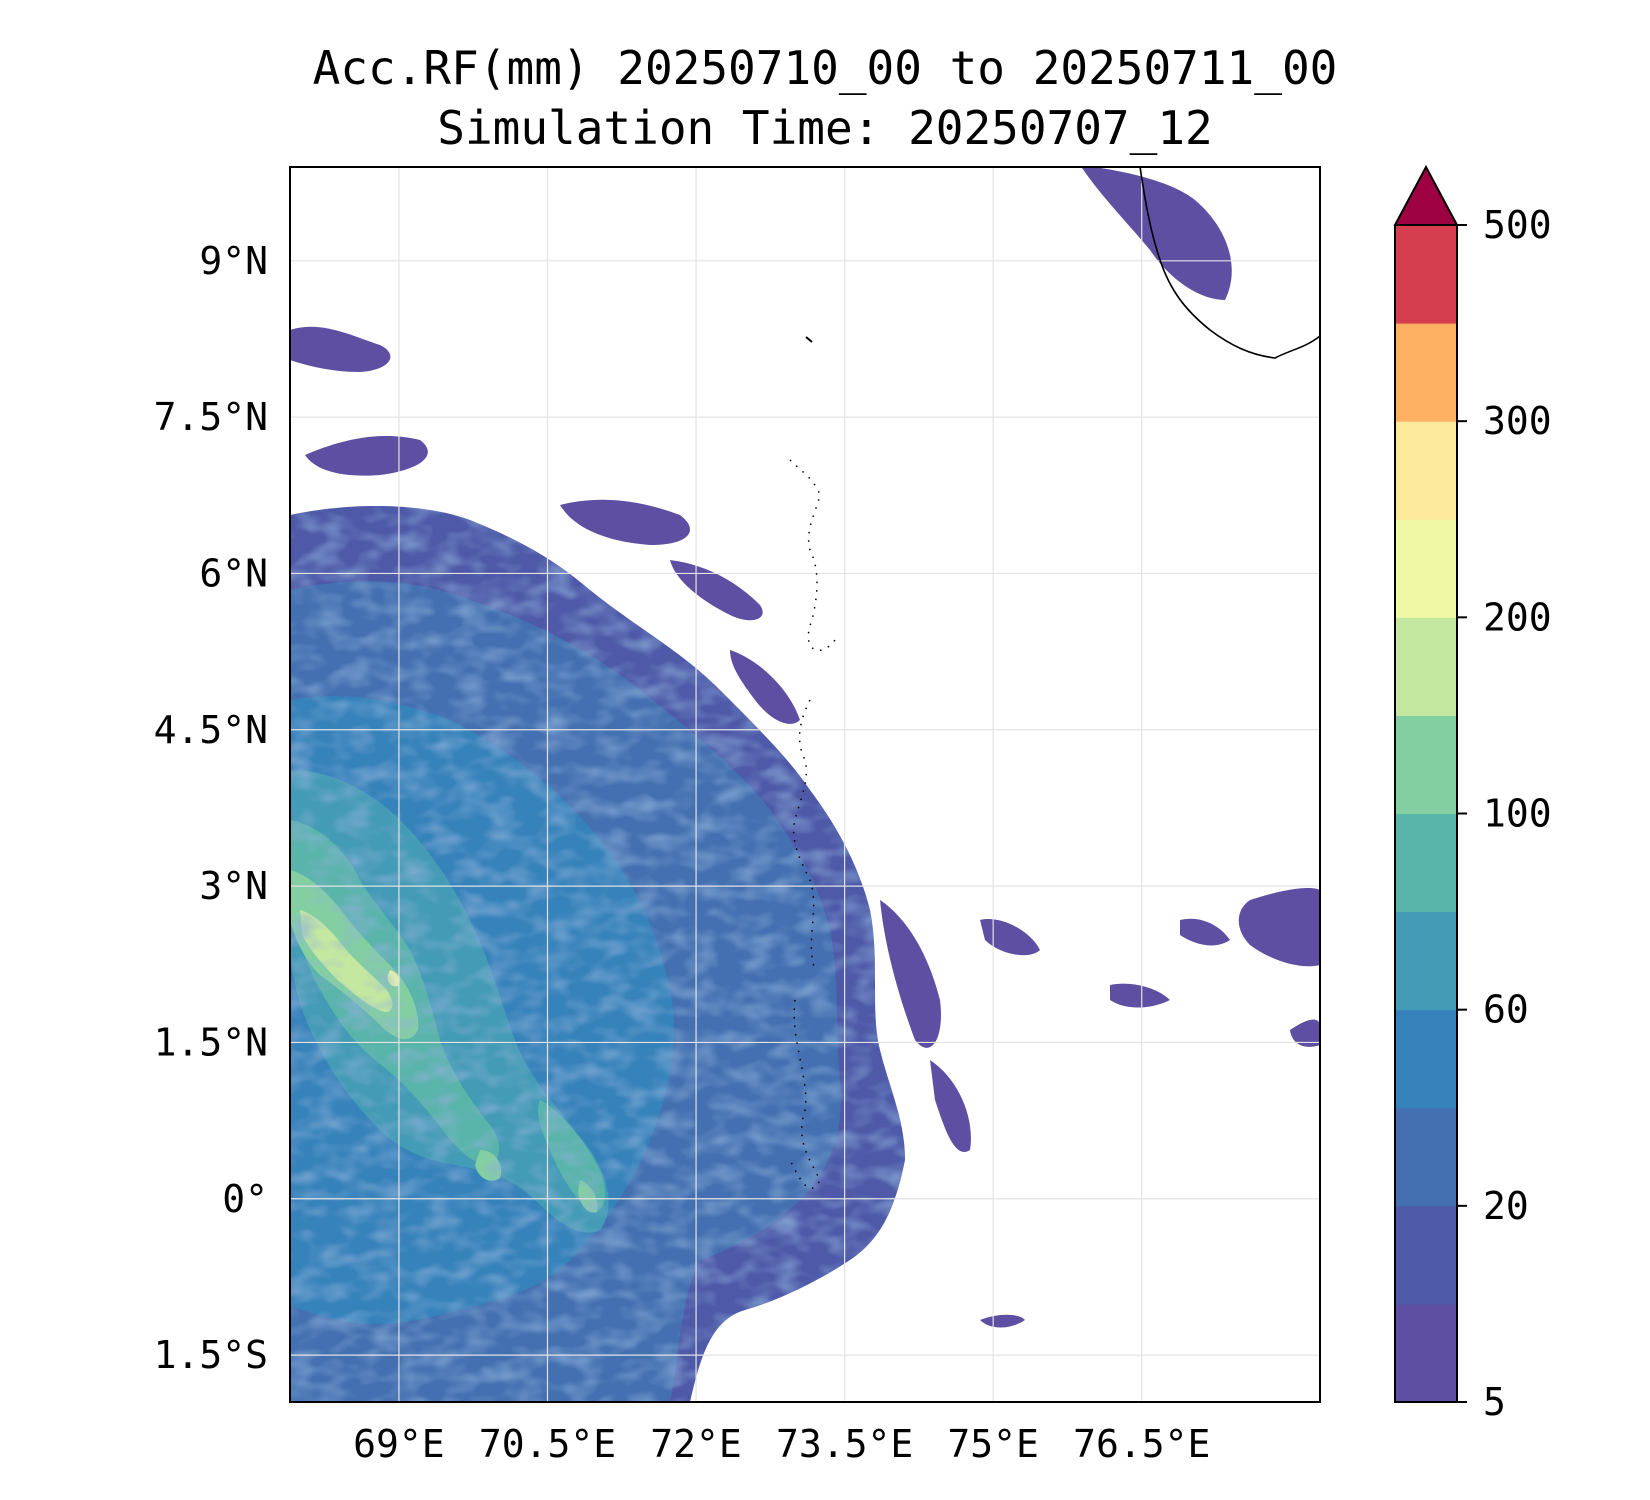 This screenshot has width=1650, height=1500. What do you see at coordinates (211, 417) in the screenshot?
I see `lat-tick-label: 7.5°N` at bounding box center [211, 417].